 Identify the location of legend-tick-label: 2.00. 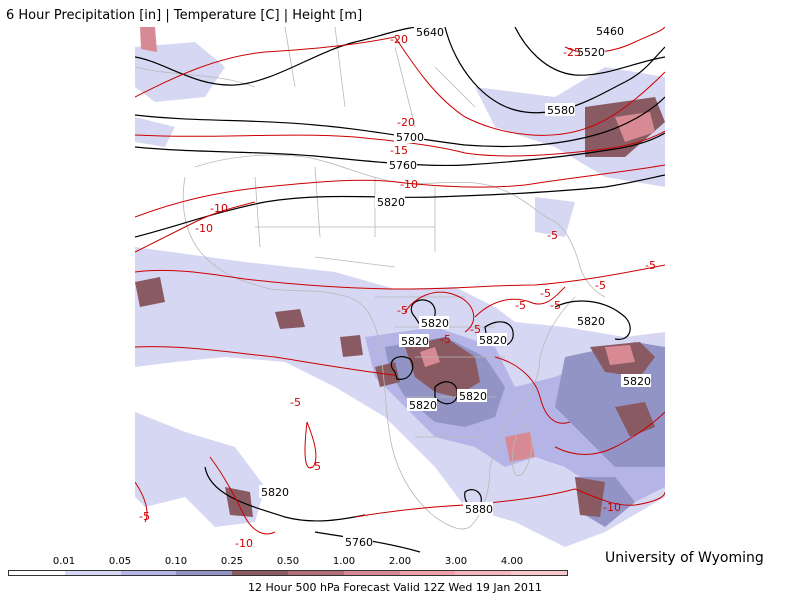
(400, 561).